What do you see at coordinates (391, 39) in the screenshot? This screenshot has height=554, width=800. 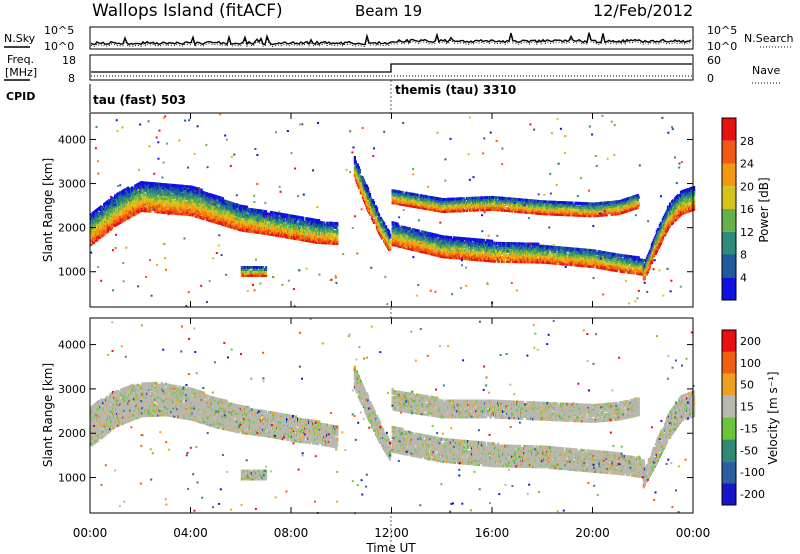 I see `noise-sky-line` at bounding box center [391, 39].